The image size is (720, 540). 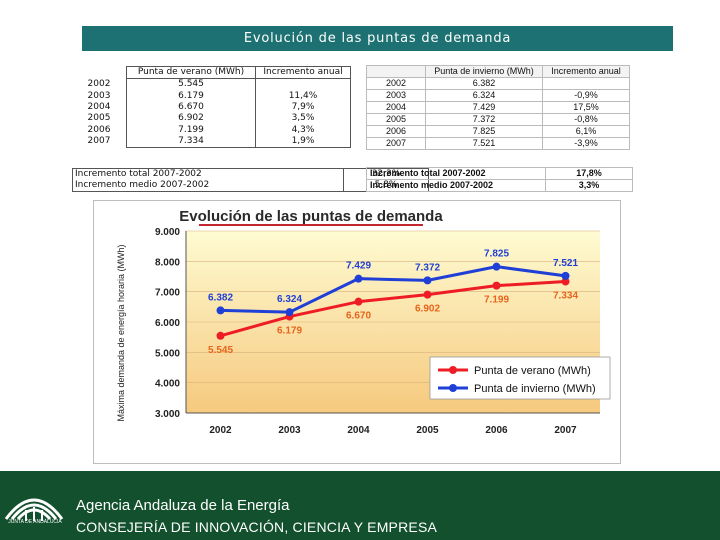 I want to click on data-label: 6.324, so click(x=289, y=299).